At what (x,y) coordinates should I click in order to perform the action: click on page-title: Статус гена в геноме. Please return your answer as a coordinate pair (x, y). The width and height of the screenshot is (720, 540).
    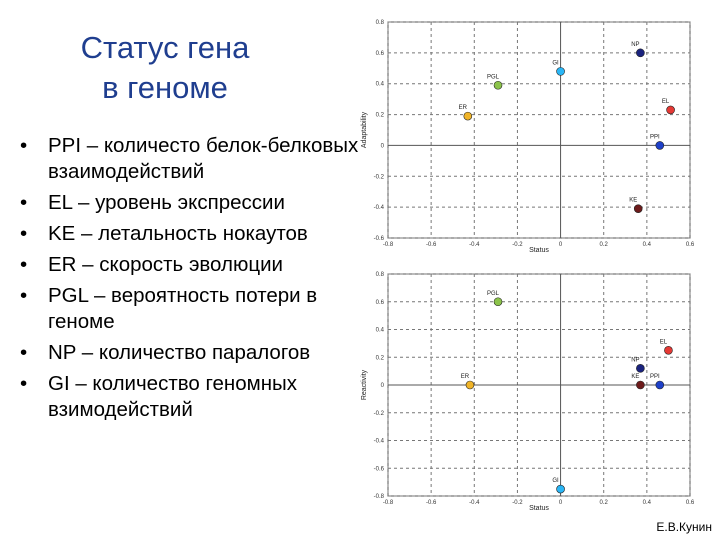
    Looking at the image, I should click on (165, 68).